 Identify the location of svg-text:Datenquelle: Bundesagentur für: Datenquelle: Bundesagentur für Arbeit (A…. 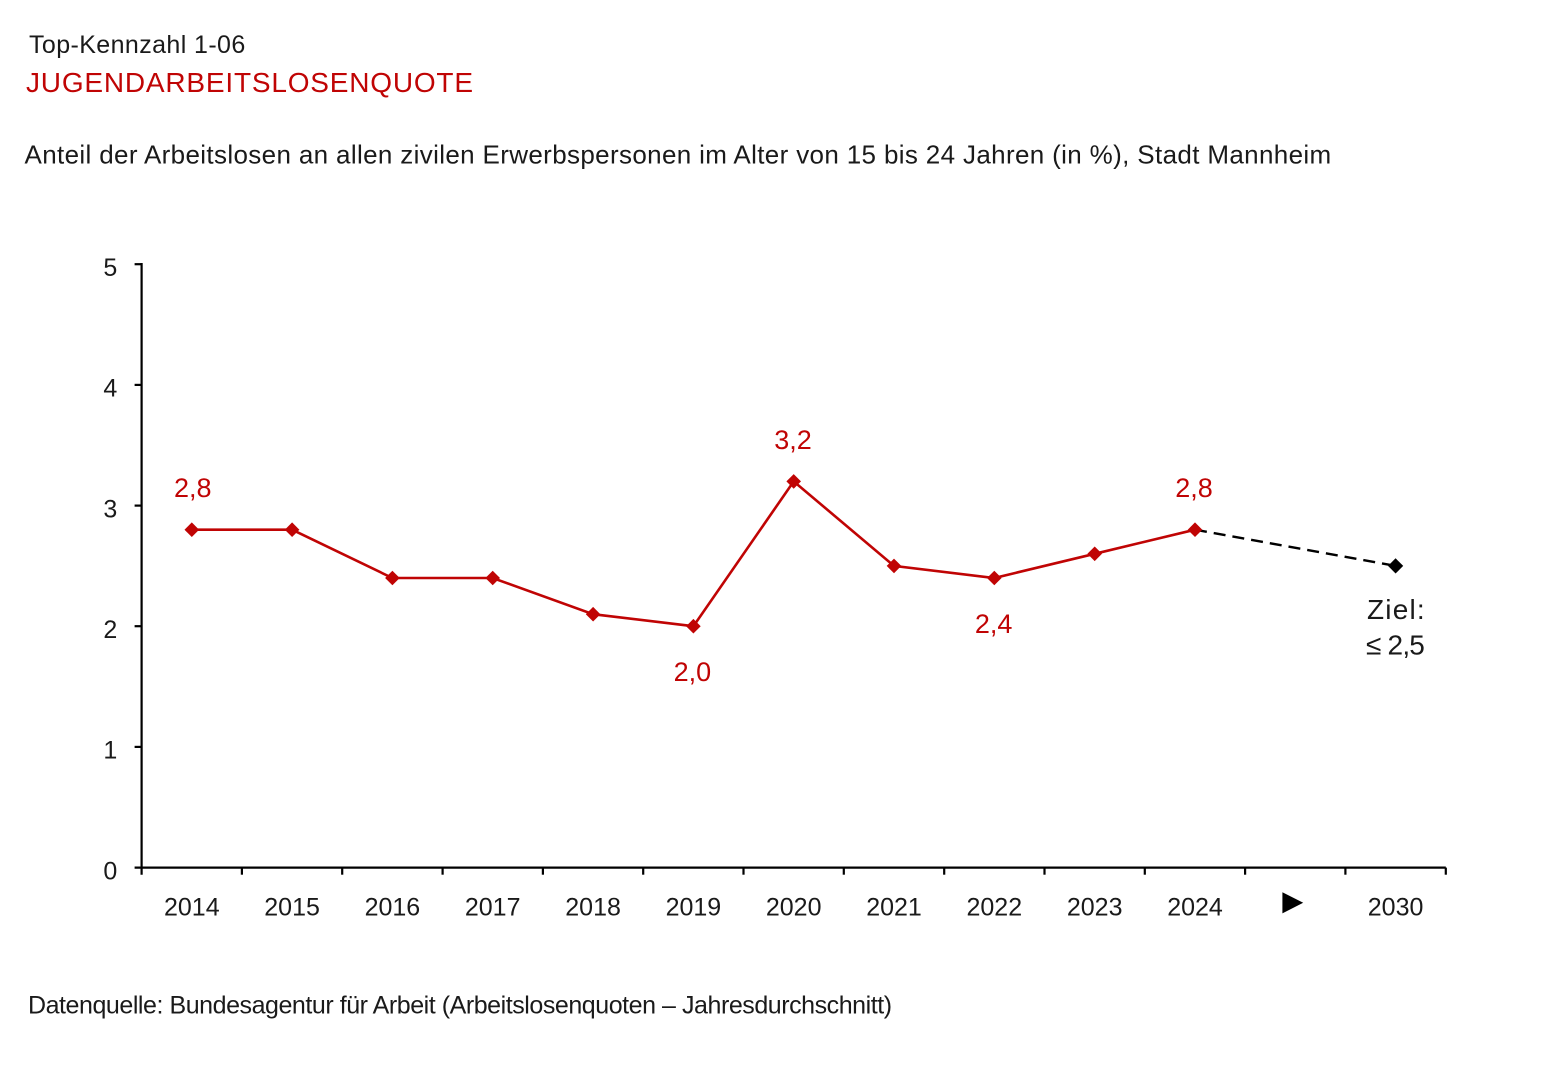
(460, 1005).